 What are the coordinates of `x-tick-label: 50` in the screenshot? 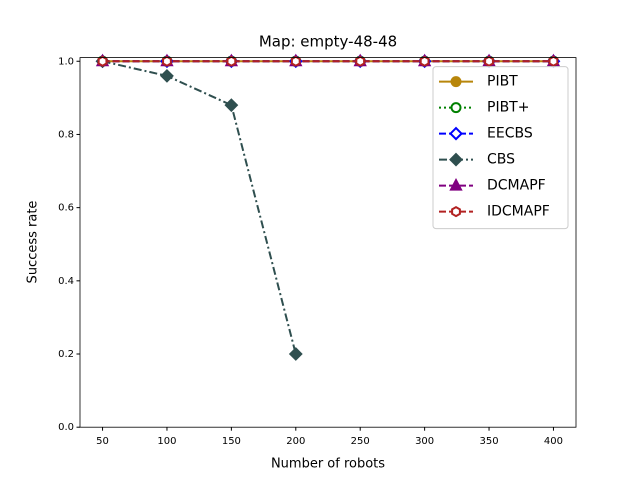 It's located at (102, 441).